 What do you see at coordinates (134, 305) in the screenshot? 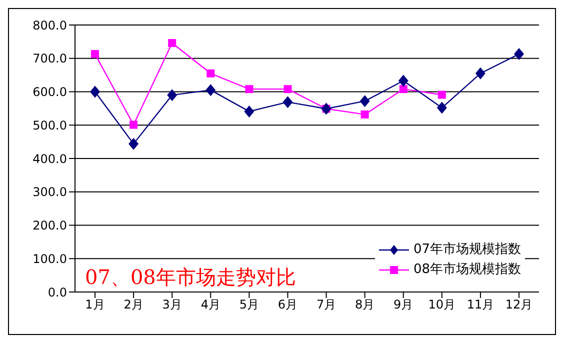
I see `x-tick-label: 2月` at bounding box center [134, 305].